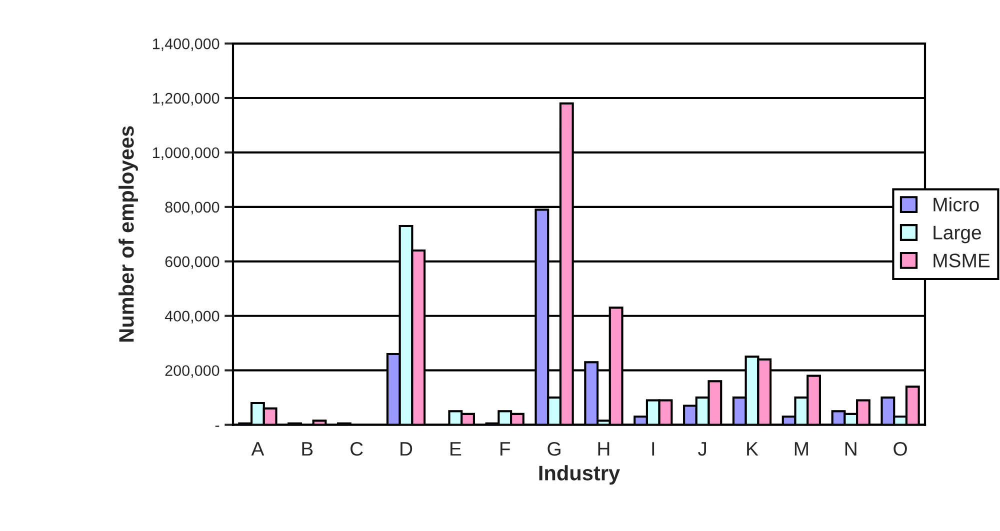  Describe the element at coordinates (186, 153) in the screenshot. I see `y-tick-label: 1,000,000` at that location.